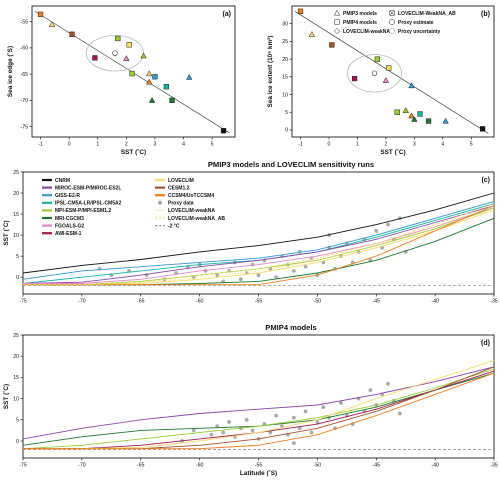 The image size is (500, 490). What do you see at coordinates (16, 378) in the screenshot?
I see `y-tick-label: 15` at bounding box center [16, 378].